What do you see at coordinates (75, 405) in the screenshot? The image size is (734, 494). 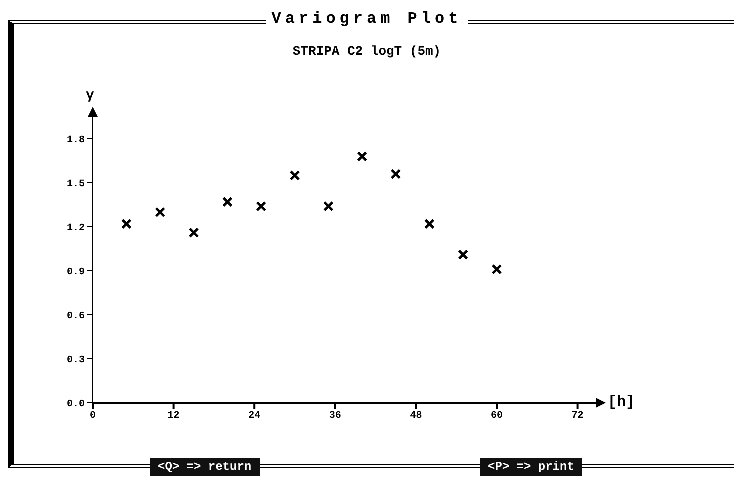 I see `y-tick-label: 0.0` at bounding box center [75, 405].